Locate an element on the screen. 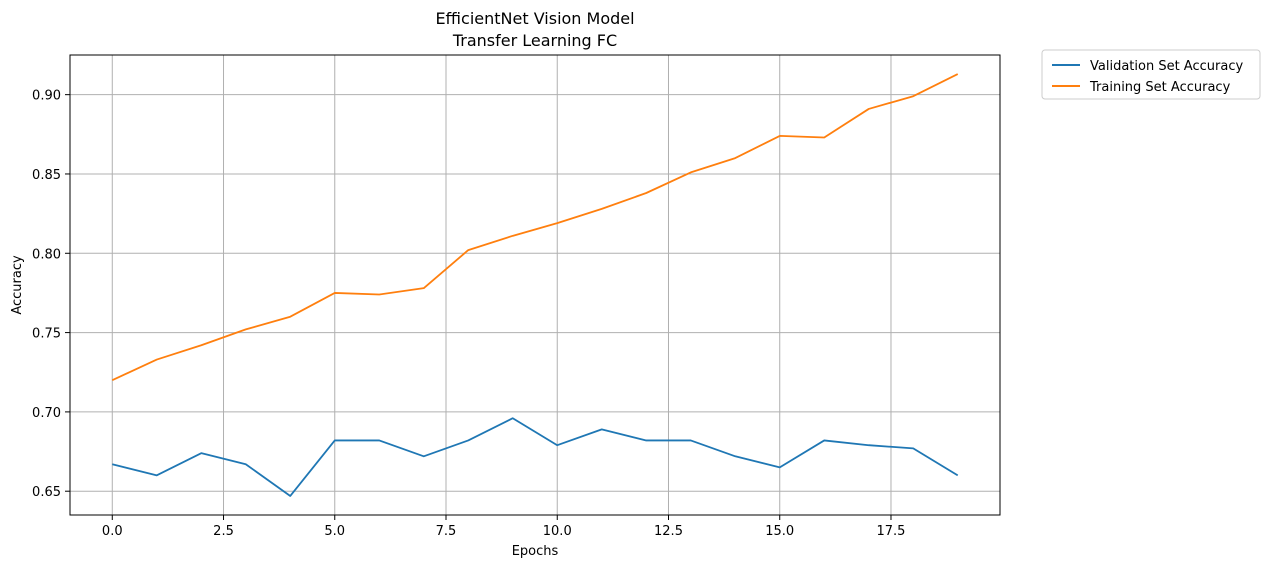  x-tick-label: 2.5 is located at coordinates (223, 531).